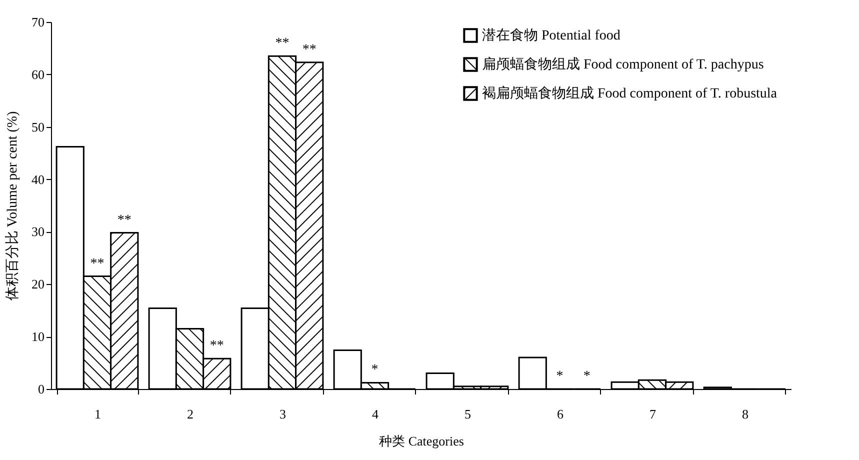 The image size is (859, 460). Describe the element at coordinates (421, 441) in the screenshot. I see `x-axis-title: 种类 Categories` at that location.